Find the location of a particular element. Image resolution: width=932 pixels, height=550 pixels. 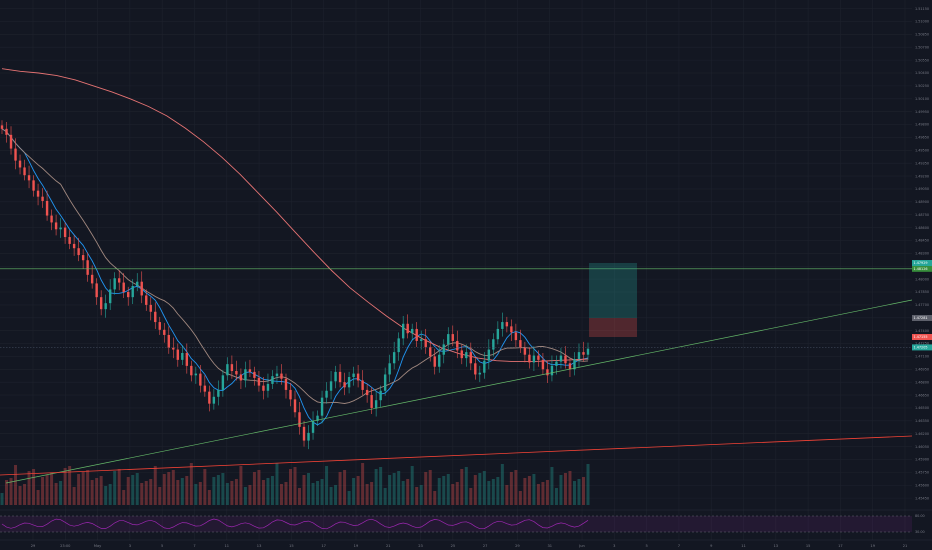

price-tick-label: 1.50850 is located at coordinates (922, 35).